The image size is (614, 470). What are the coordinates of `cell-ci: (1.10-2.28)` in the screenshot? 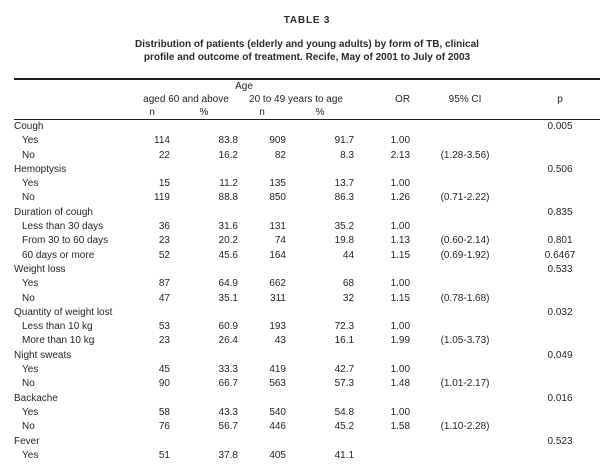 It's located at (465, 427).